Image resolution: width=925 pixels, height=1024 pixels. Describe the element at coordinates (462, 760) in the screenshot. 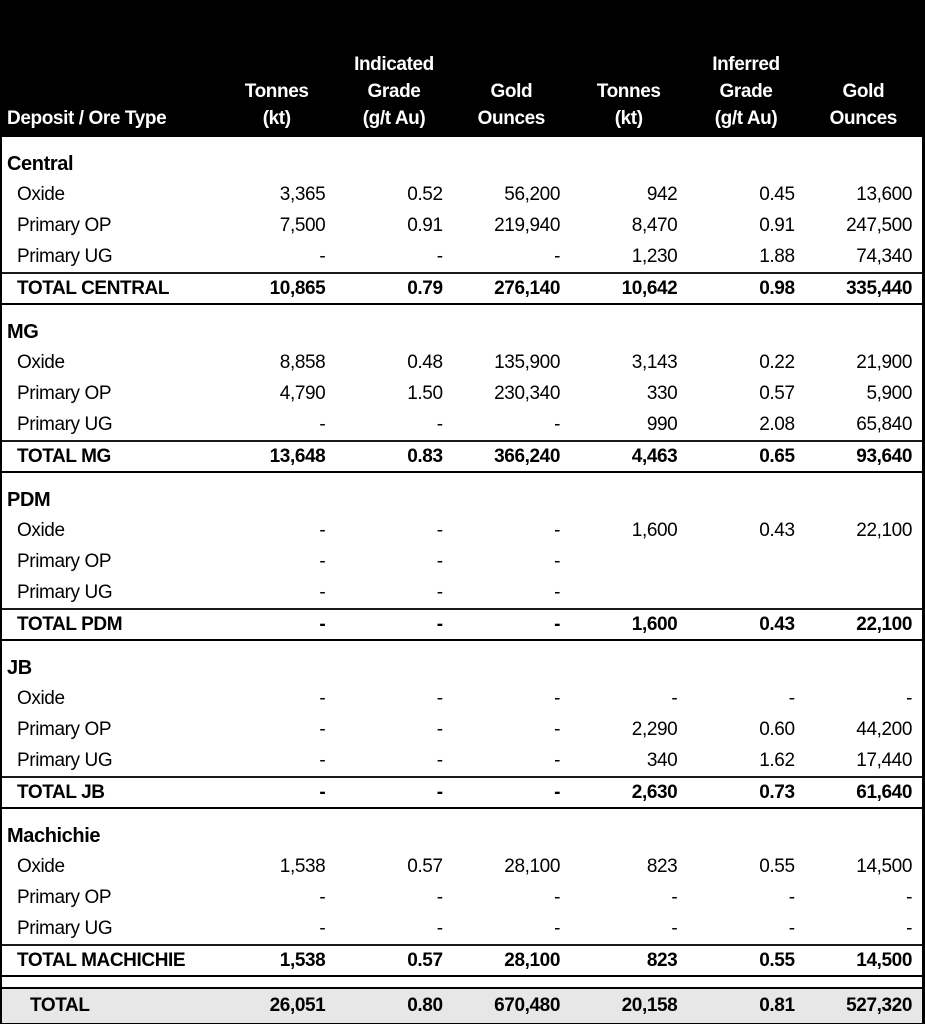

I see `ore-type-row: Primary UG - - - 340 1.62 17,440` at that location.